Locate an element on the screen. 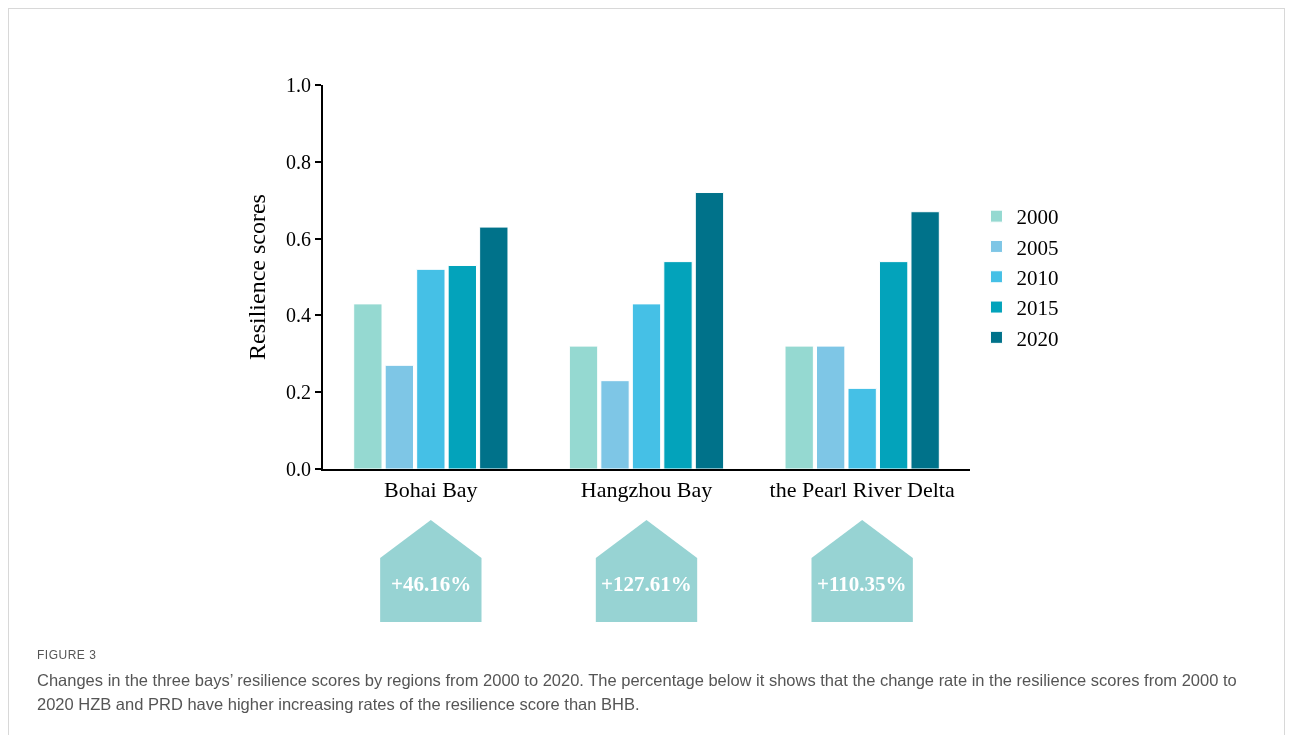 The height and width of the screenshot is (735, 1293). legend-label: 2010 is located at coordinates (1037, 277).